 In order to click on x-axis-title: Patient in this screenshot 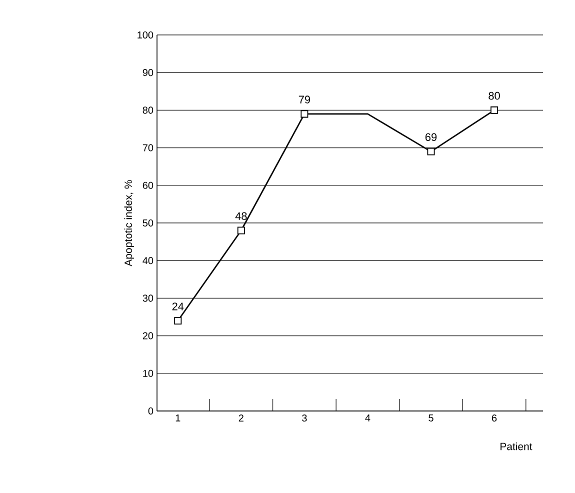, I will do `click(516, 446)`.